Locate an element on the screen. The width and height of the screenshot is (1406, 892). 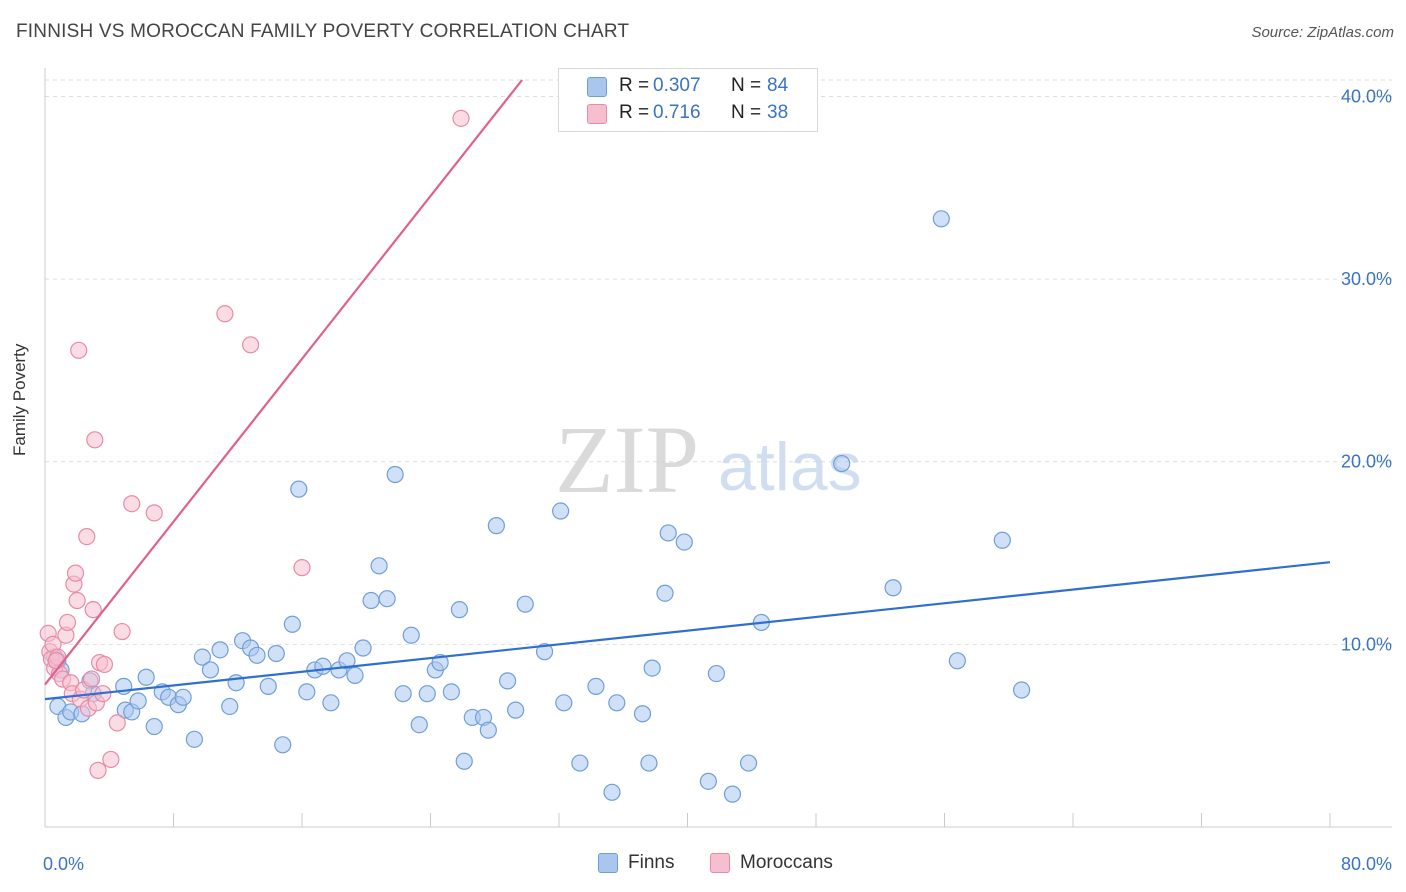
legend-stats: R = 0.307 N = 84 R = 0.716 N = 38 is located at coordinates (688, 100).